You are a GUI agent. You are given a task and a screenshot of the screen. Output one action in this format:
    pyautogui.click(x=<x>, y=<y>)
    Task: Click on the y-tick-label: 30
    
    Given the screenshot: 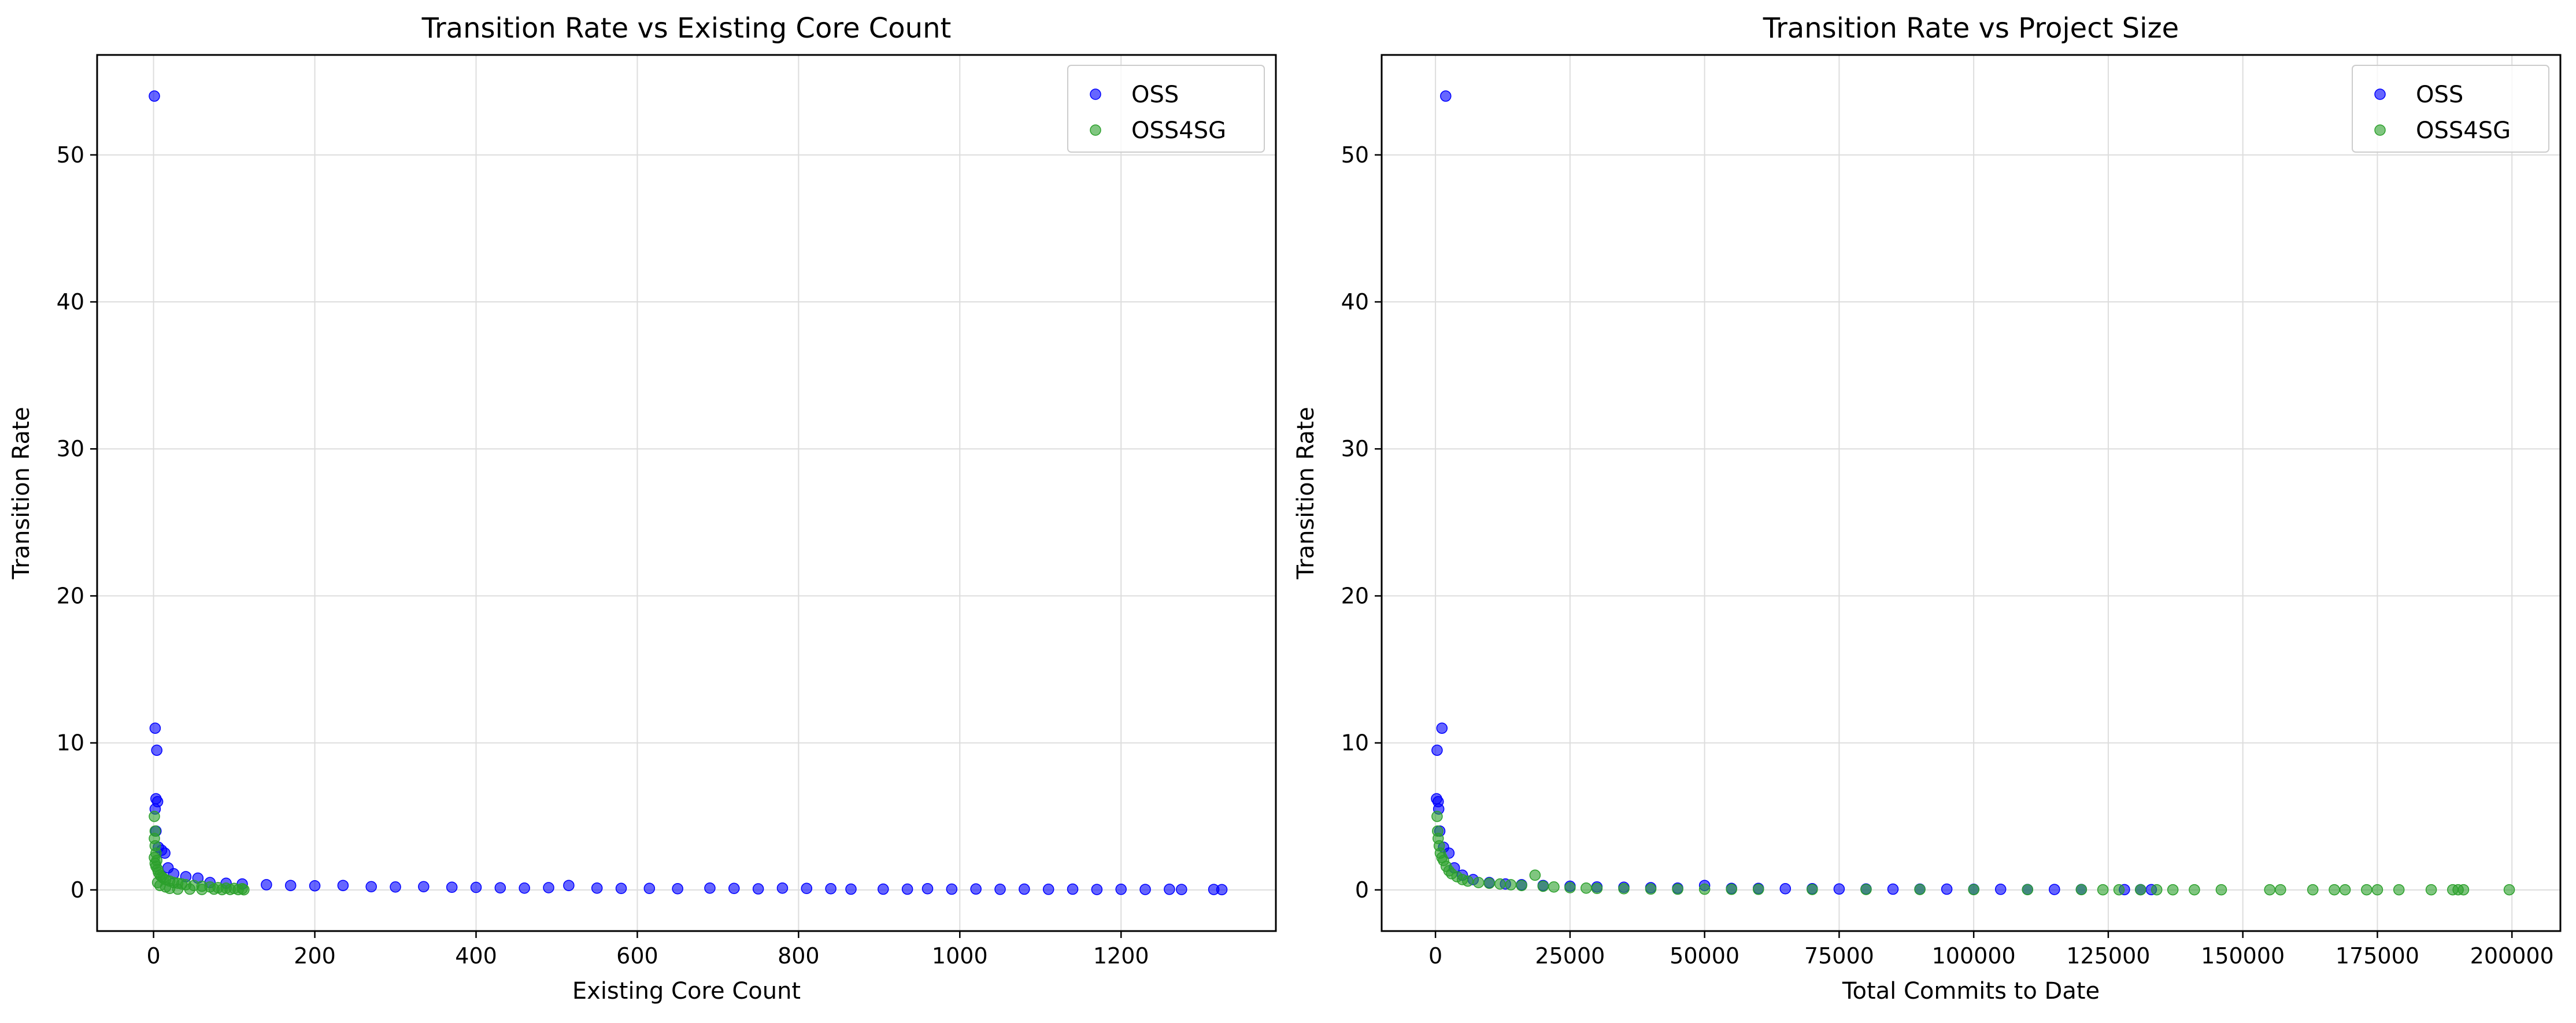 What is the action you would take?
    pyautogui.click(x=1355, y=448)
    